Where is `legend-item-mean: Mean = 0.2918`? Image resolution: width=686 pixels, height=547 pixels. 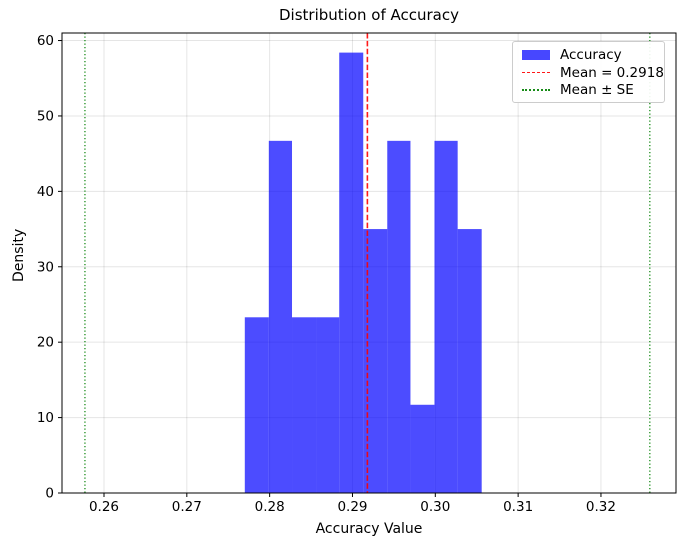 legend-item-mean: Mean = 0.2918 is located at coordinates (593, 73).